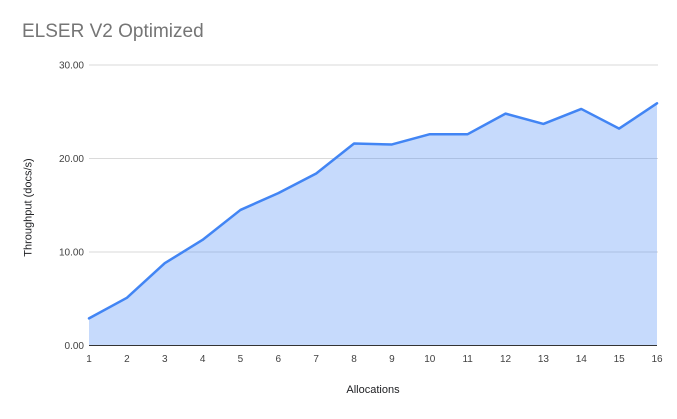 This screenshot has width=677, height=419. I want to click on x-tick-label: 1, so click(89, 359).